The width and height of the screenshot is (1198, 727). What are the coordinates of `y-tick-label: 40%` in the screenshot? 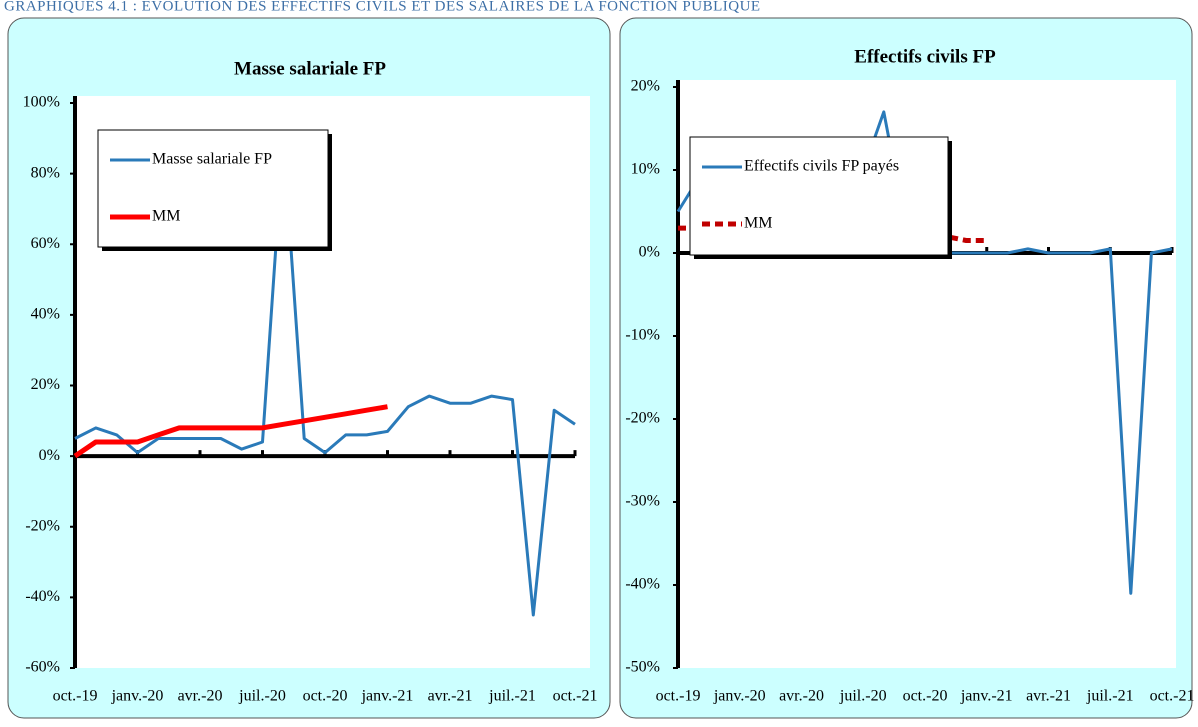 It's located at (45, 314).